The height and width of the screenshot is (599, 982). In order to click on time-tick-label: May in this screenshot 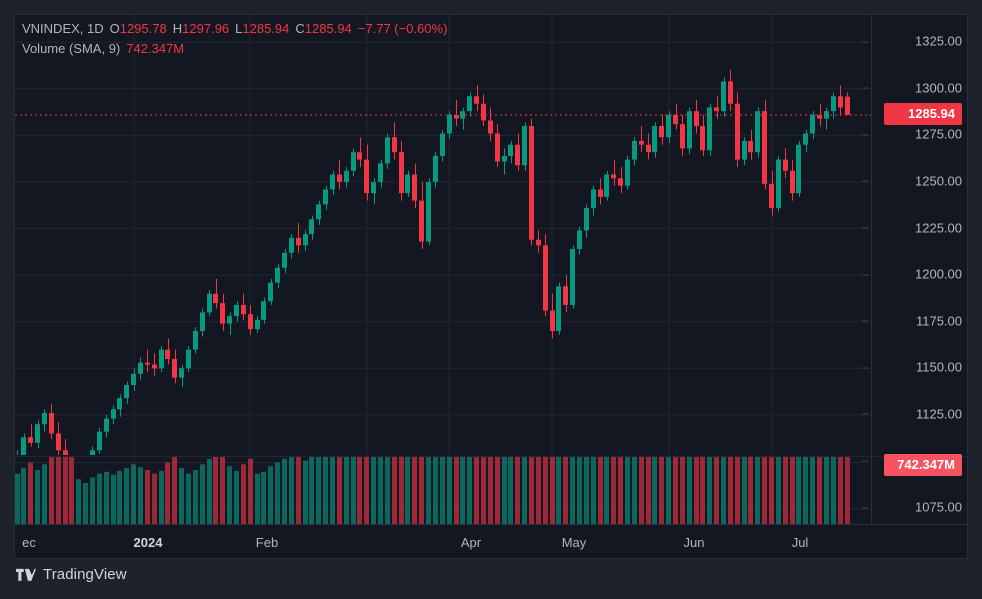, I will do `click(574, 542)`.